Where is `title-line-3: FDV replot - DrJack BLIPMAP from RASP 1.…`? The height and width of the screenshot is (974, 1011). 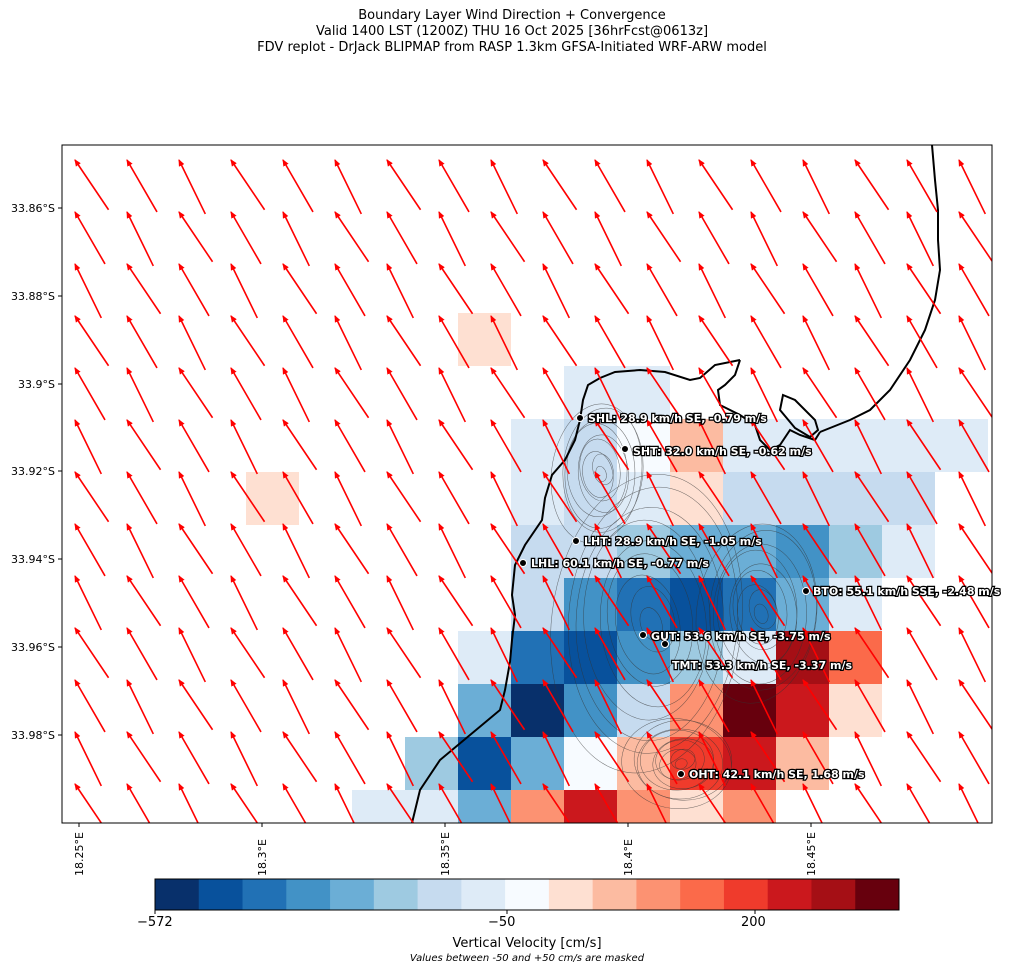
title-line-3: FDV replot - DrJack BLIPMAP from RASP 1.… is located at coordinates (512, 47).